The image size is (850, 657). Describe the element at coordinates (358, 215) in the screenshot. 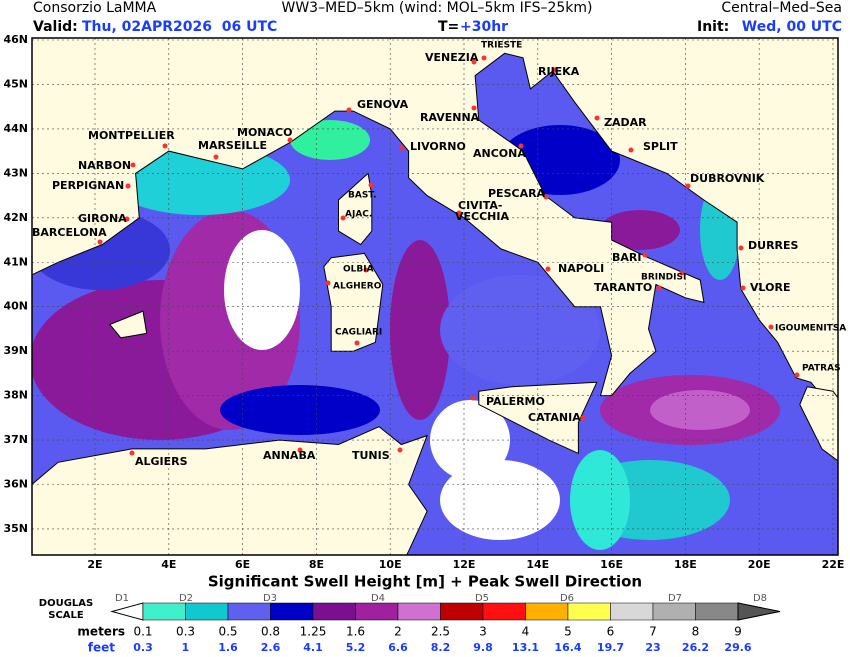

I see `city-label: AJAC.` at that location.